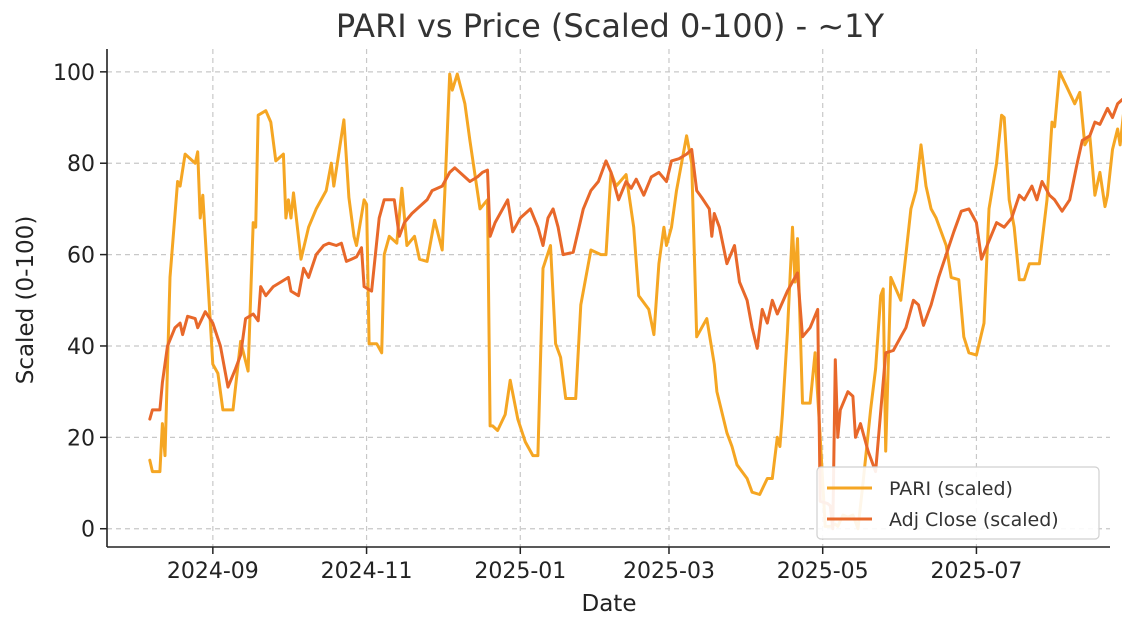 This screenshot has height=632, width=1122. Describe the element at coordinates (81, 347) in the screenshot. I see `y-tick-label: 40` at that location.